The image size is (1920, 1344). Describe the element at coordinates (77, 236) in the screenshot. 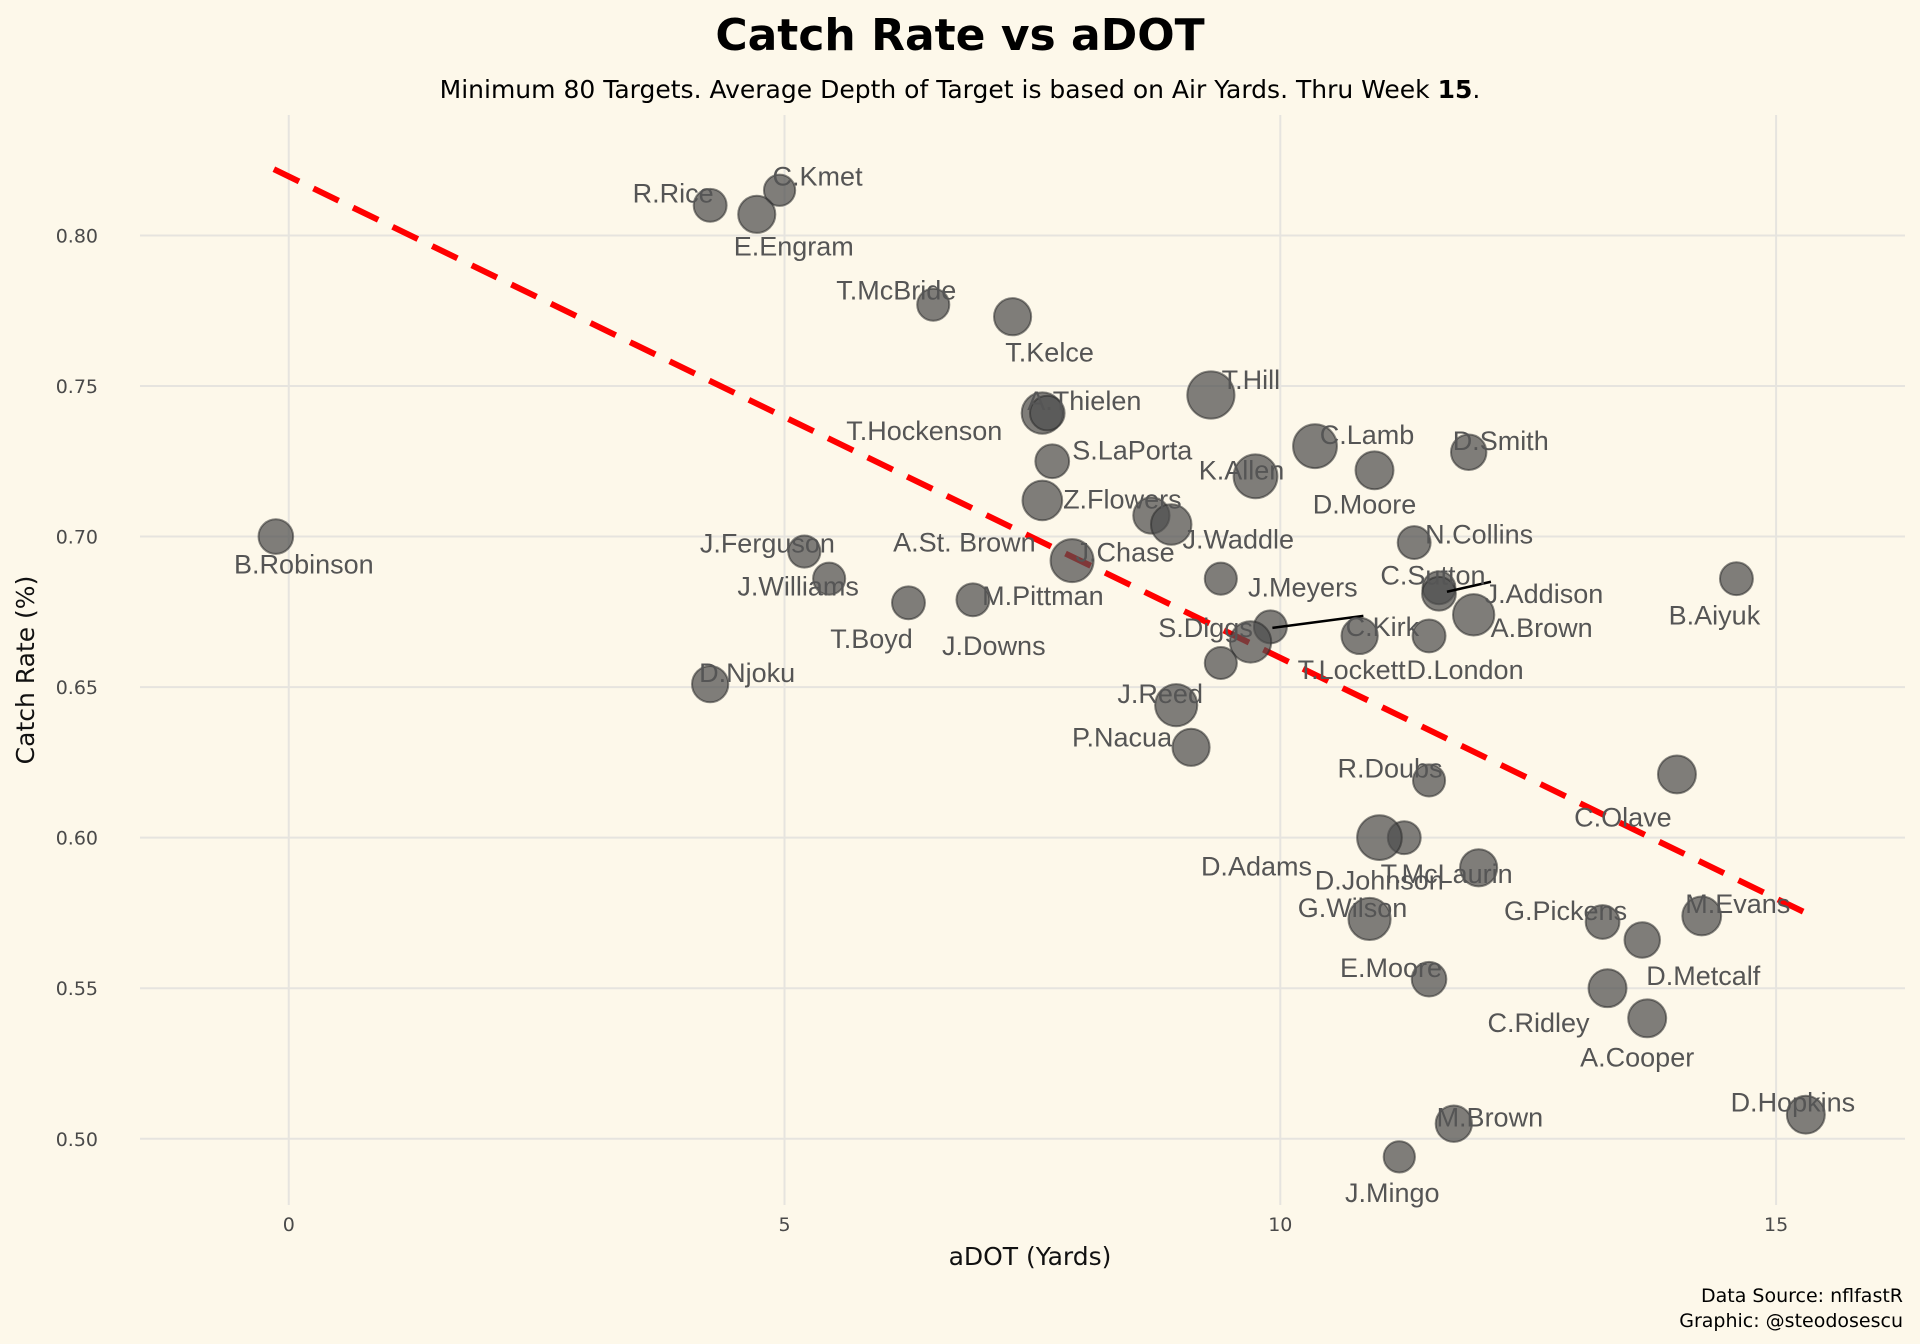

I see `y-tick-label: 0.80` at that location.